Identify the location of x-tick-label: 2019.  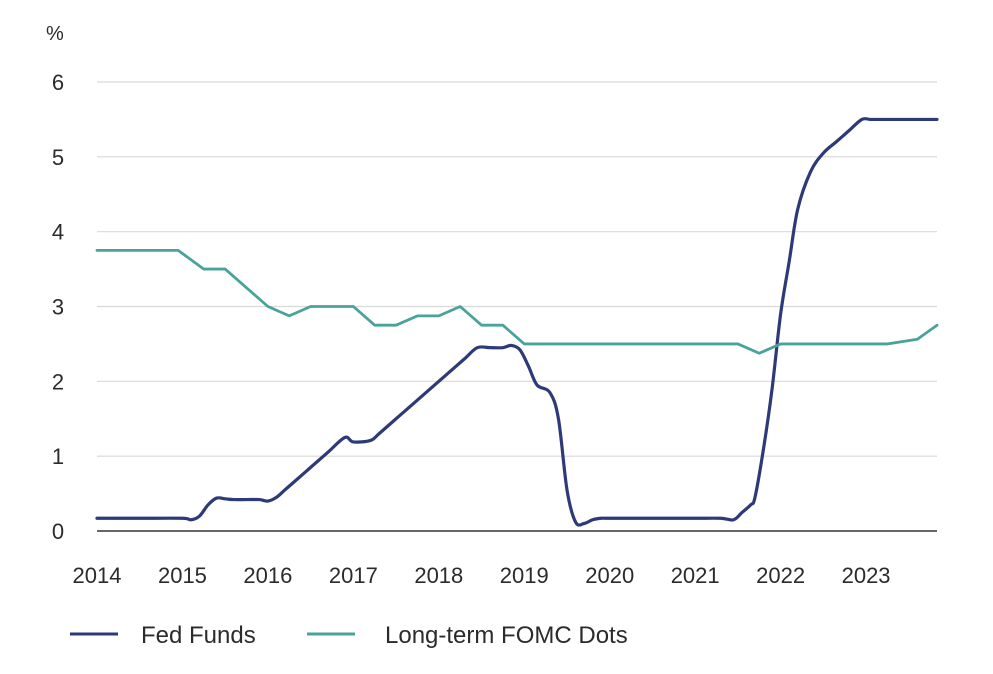
(524, 575).